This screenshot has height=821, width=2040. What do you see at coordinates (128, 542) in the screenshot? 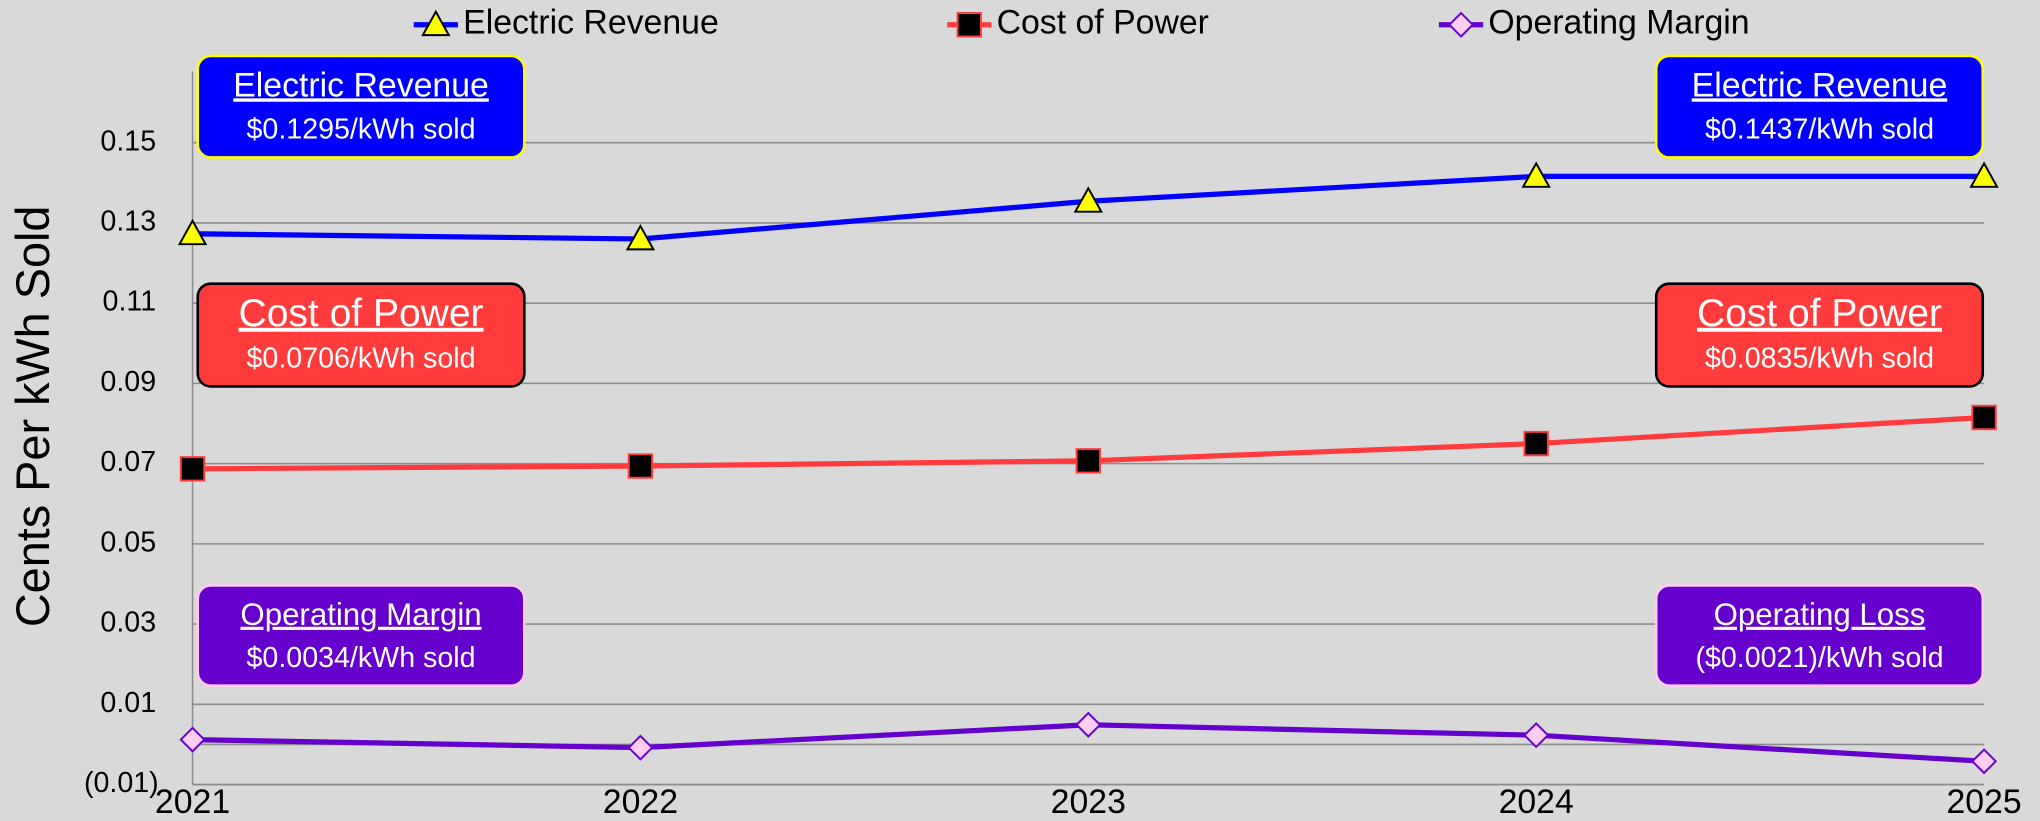
I see `y-tick-label: 0.05` at bounding box center [128, 542].